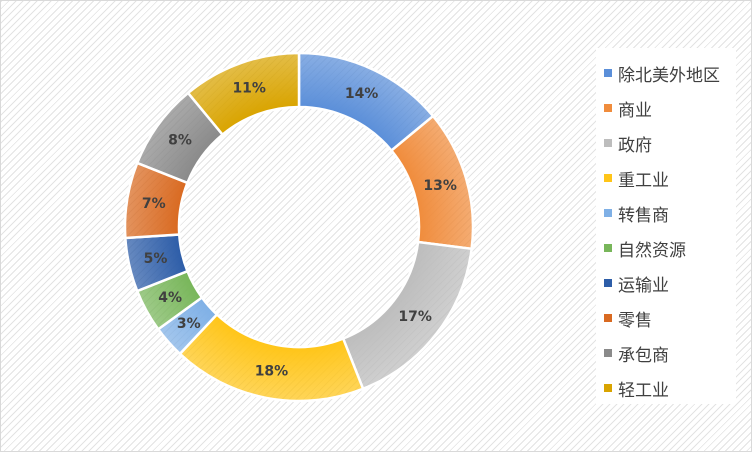 Image resolution: width=752 pixels, height=452 pixels. Describe the element at coordinates (154, 204) in the screenshot. I see `slice-label: 7%` at that location.